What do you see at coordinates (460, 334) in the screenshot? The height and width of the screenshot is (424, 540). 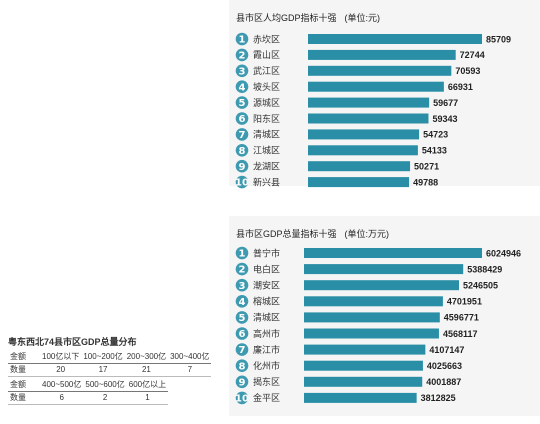 I see `value-label: 4568117` at bounding box center [460, 334].